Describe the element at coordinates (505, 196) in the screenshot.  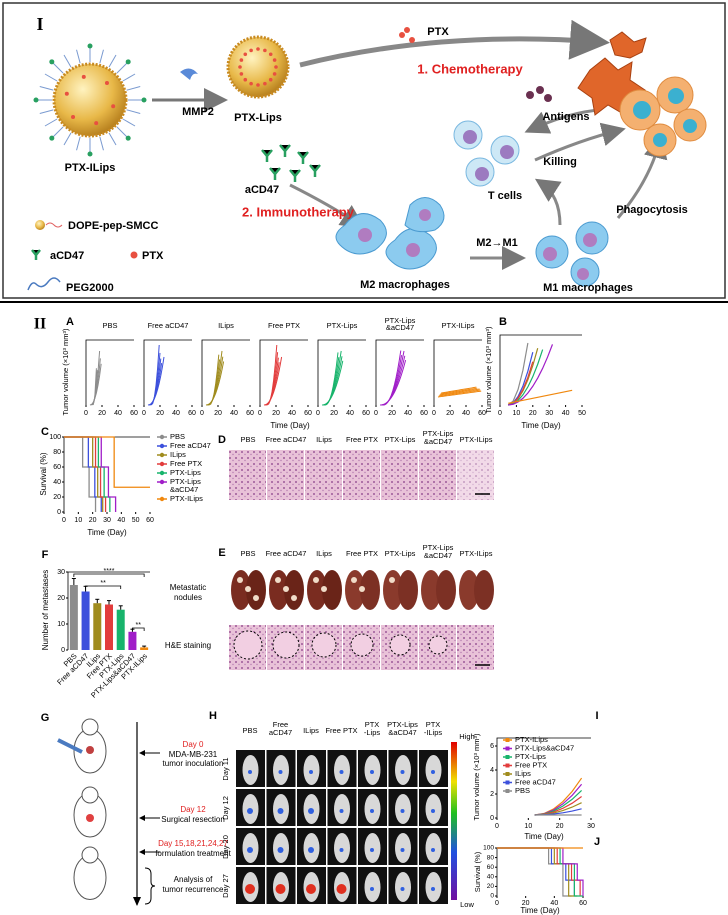
I see `label: T cells` at that location.